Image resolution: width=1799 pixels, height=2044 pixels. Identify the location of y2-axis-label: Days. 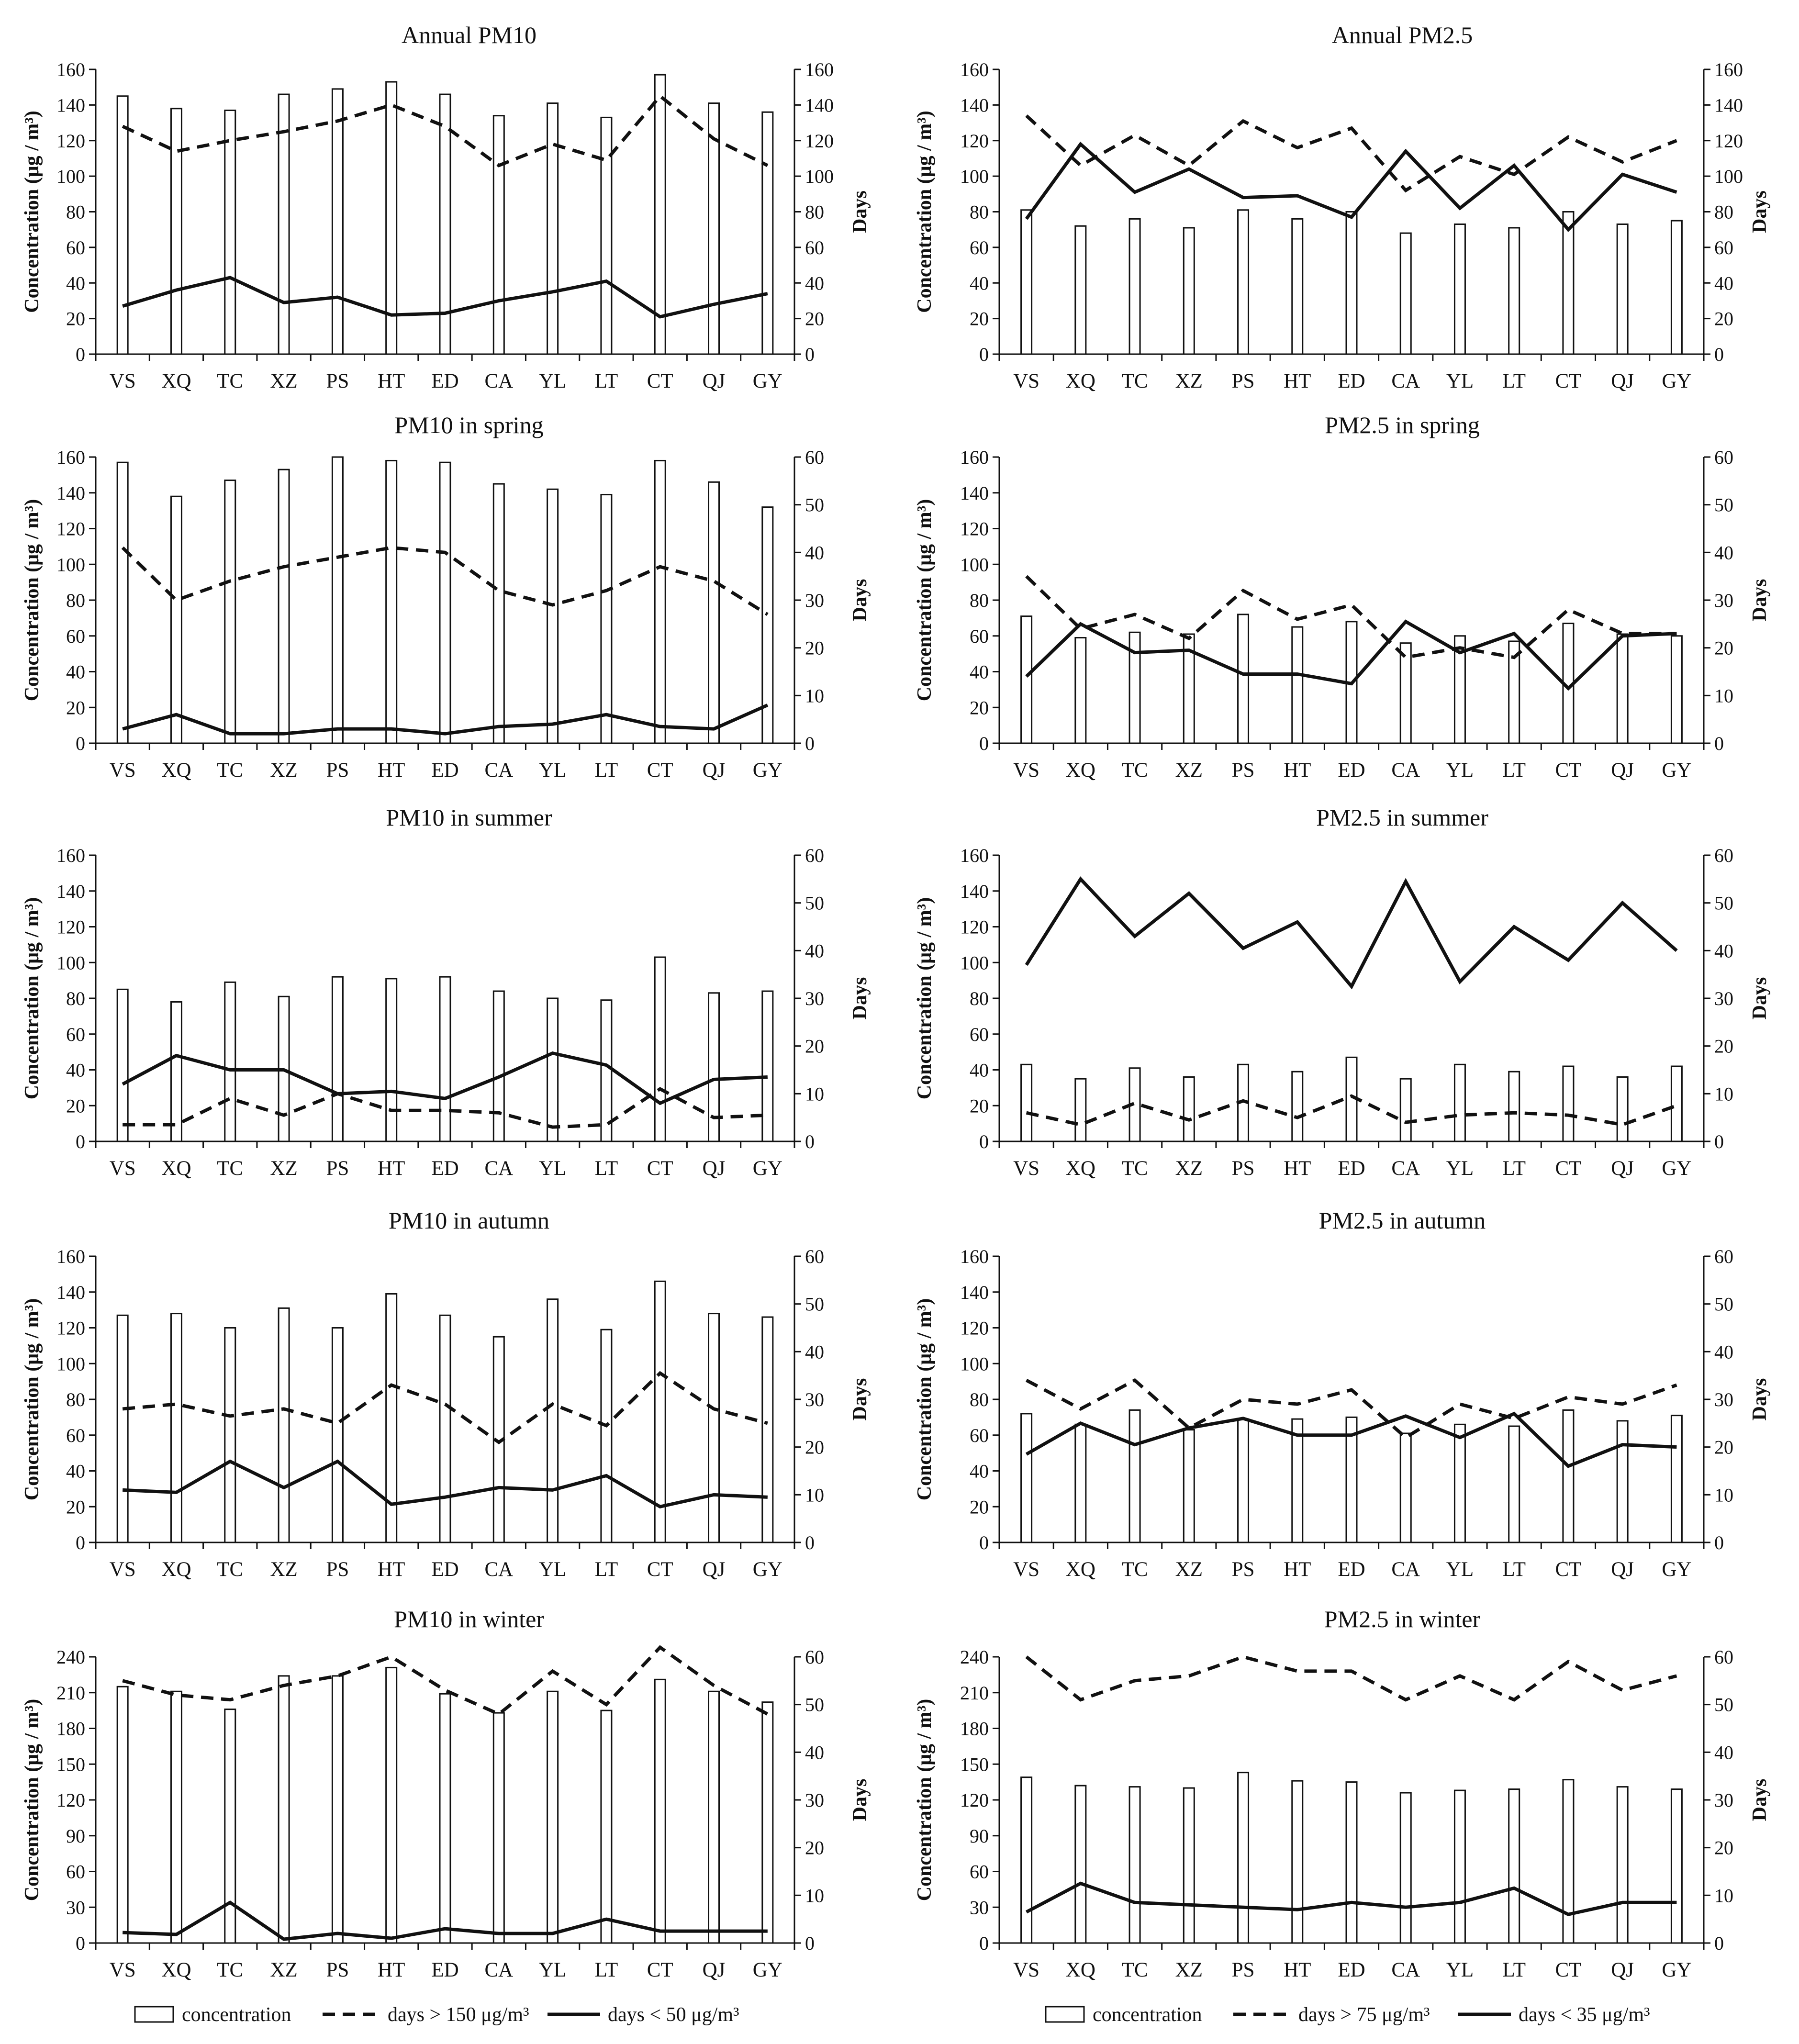
(1760, 1399).